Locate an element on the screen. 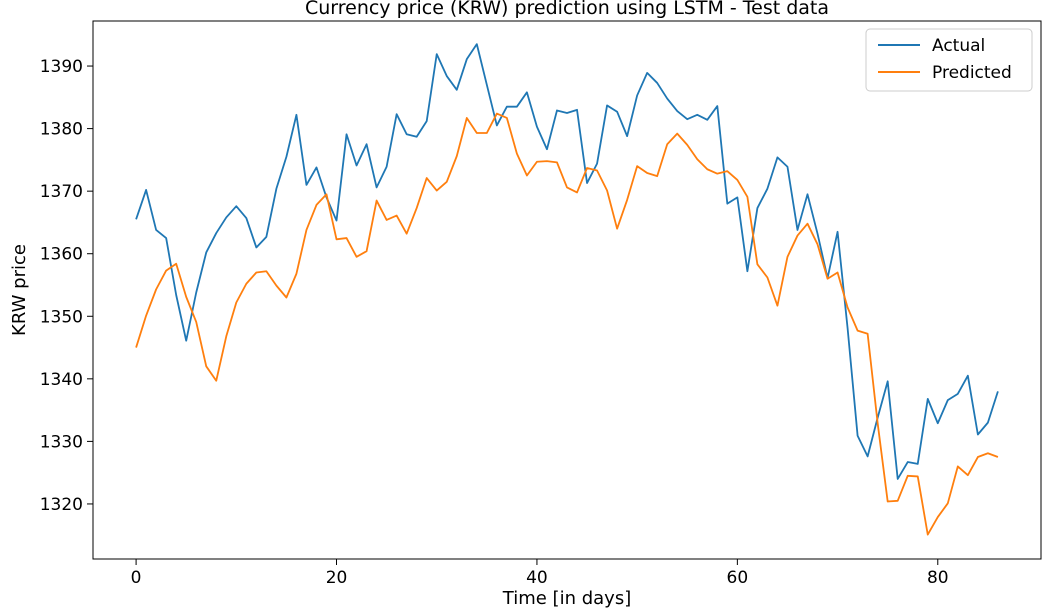  x-tick-label: 60 is located at coordinates (738, 578).